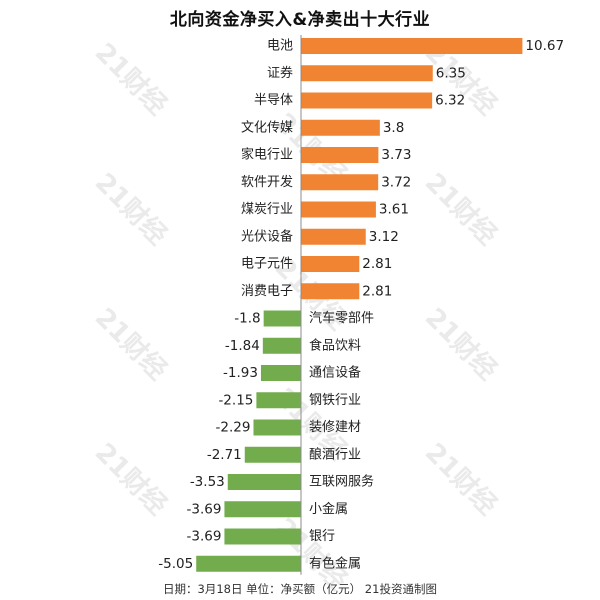 The image size is (600, 600). I want to click on value-label-18: -3.69, so click(203, 509).